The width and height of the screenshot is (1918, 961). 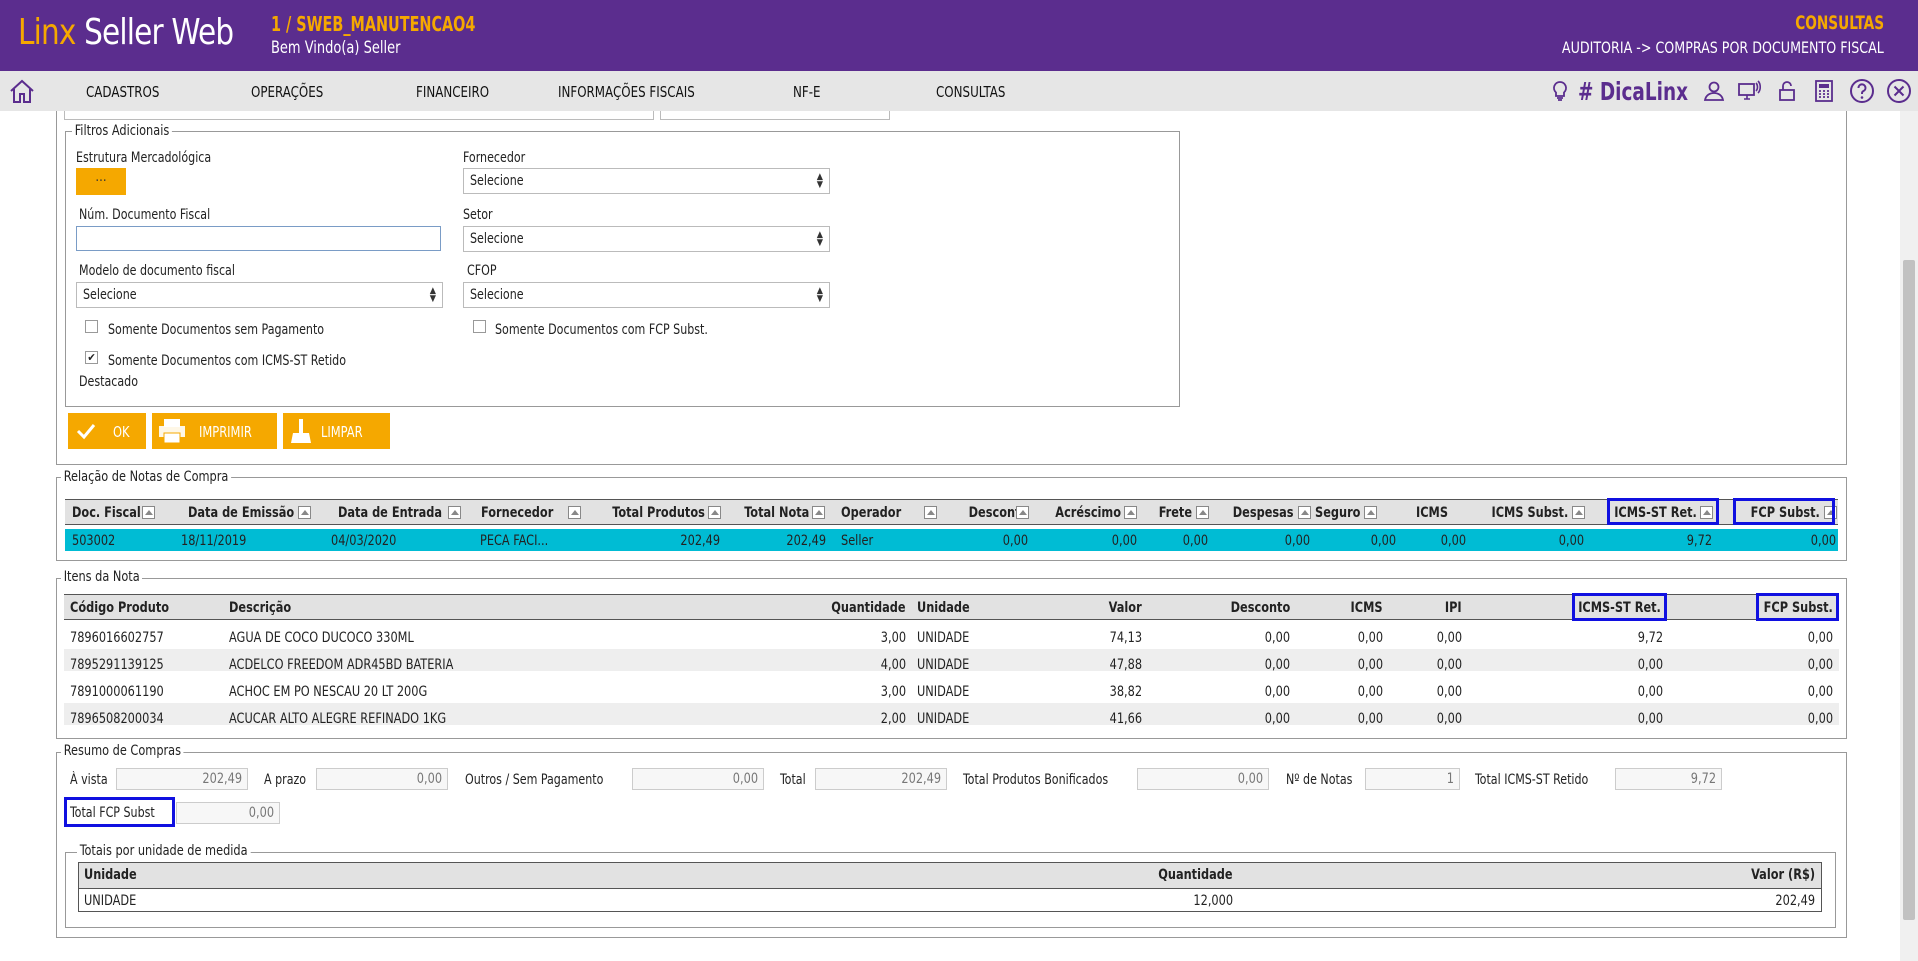 What do you see at coordinates (120, 608) in the screenshot?
I see `itens-header-cell: Código Produto` at bounding box center [120, 608].